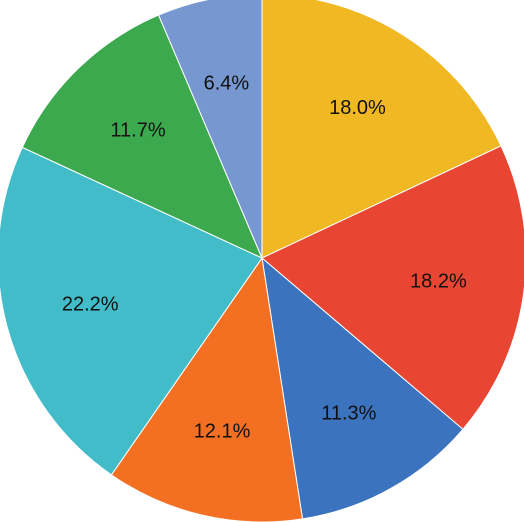  What do you see at coordinates (348, 413) in the screenshot?
I see `pie-slice-label-2: 11.3%` at bounding box center [348, 413].